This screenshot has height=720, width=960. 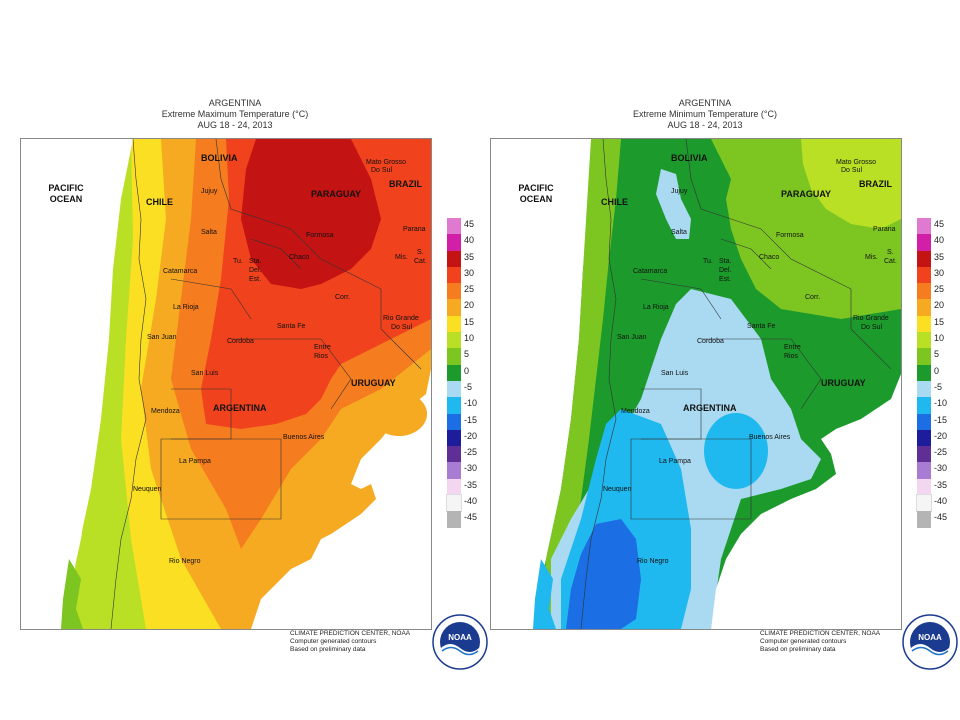 What do you see at coordinates (603, 574) in the screenshot?
I see `band-minus15` at bounding box center [603, 574].